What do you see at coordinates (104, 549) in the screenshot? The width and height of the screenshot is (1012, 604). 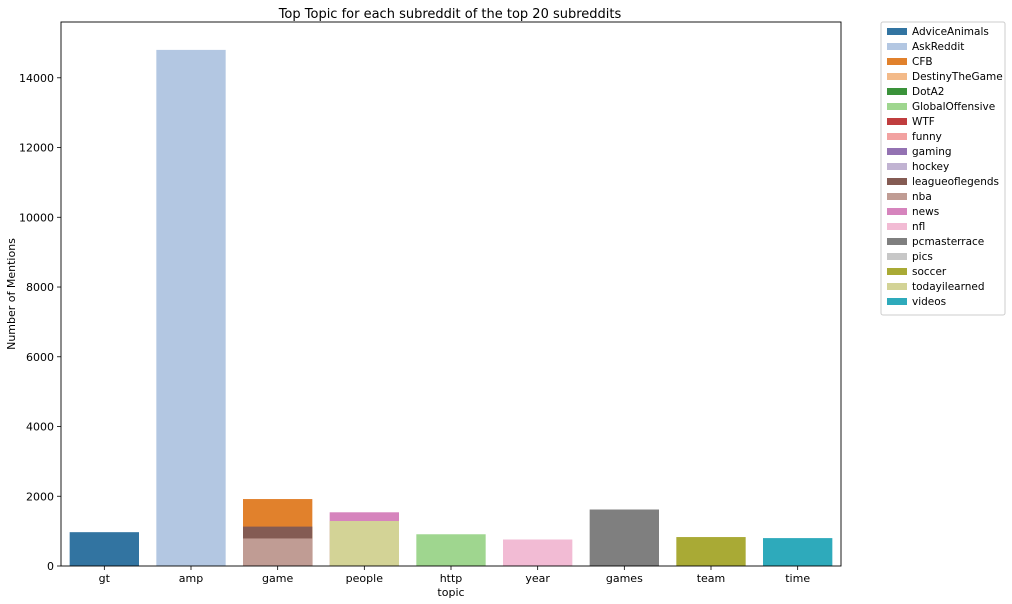 I see `bar-adviceanimals` at bounding box center [104, 549].